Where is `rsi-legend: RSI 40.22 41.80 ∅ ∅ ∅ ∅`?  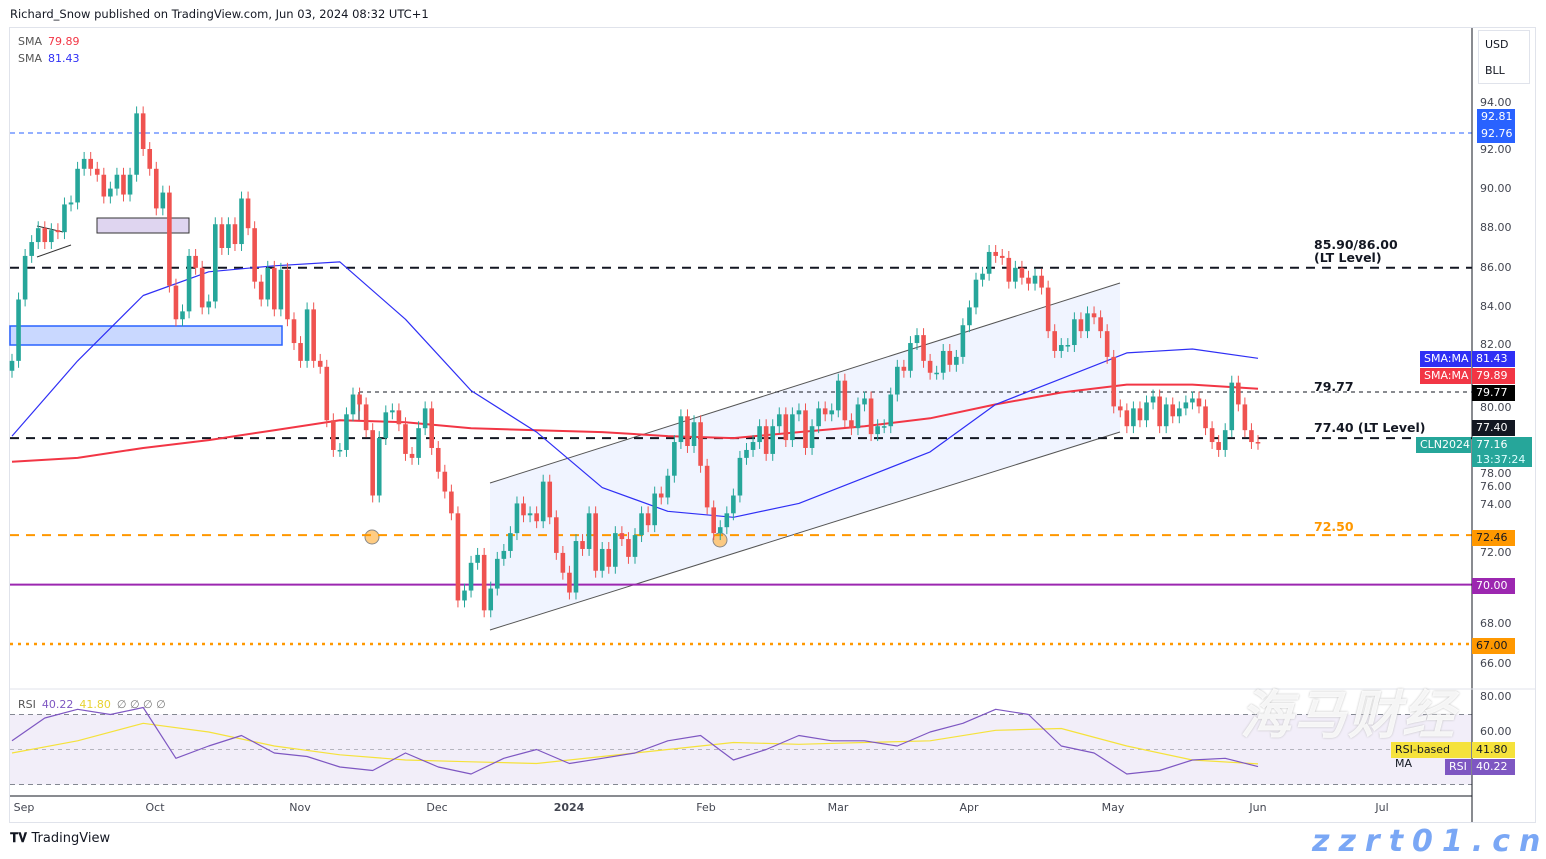
rsi-legend: RSI 40.22 41.80 ∅ ∅ ∅ ∅ is located at coordinates (92, 704).